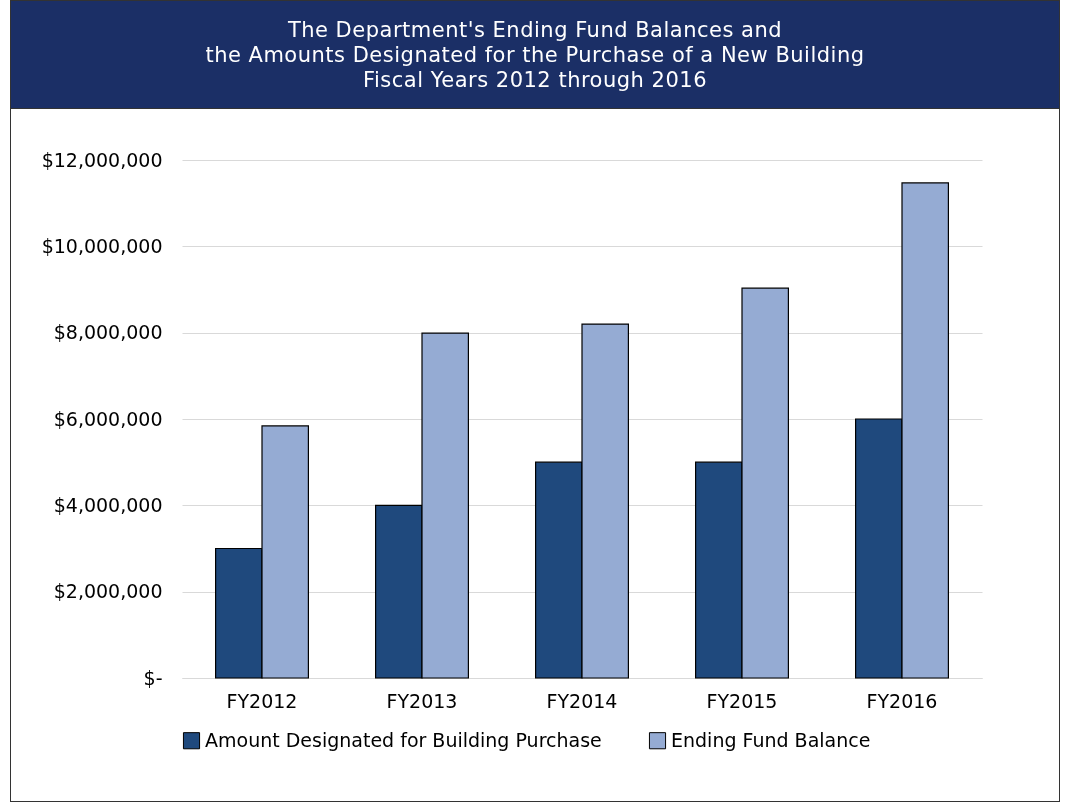  What do you see at coordinates (771, 739) in the screenshot?
I see `legend-label: Ending Fund Balance` at bounding box center [771, 739].